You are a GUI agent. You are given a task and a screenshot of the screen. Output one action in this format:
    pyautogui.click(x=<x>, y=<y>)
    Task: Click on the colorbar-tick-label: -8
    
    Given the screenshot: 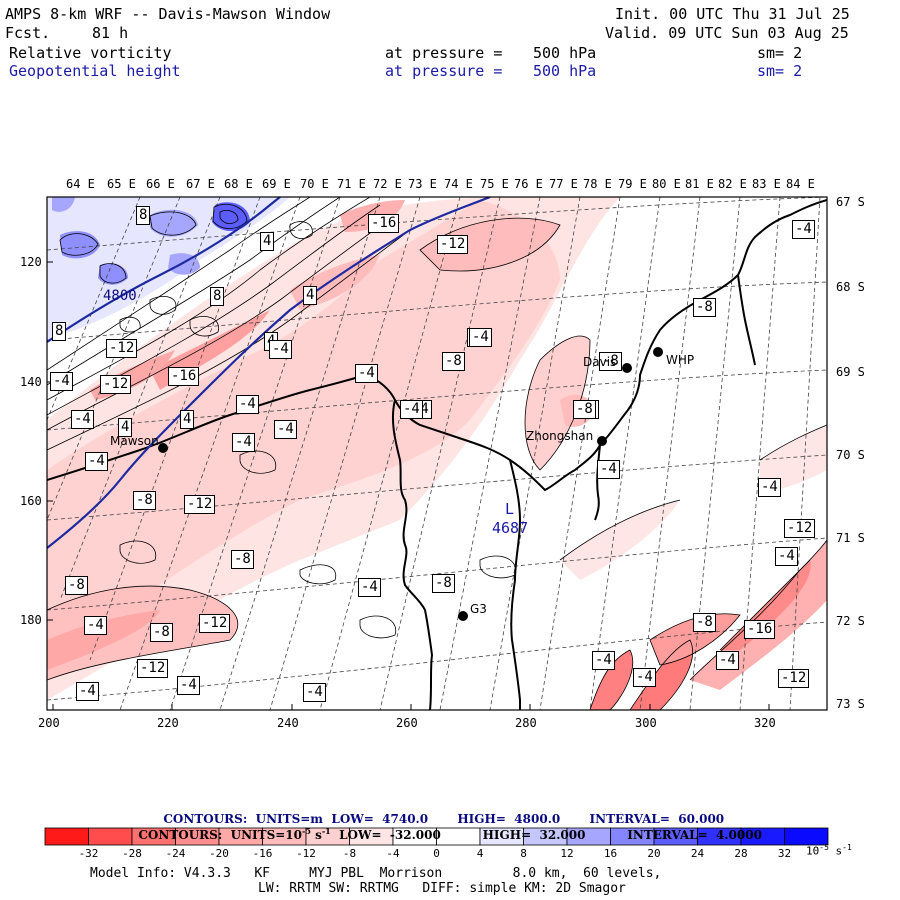 What is the action you would take?
    pyautogui.click(x=349, y=853)
    